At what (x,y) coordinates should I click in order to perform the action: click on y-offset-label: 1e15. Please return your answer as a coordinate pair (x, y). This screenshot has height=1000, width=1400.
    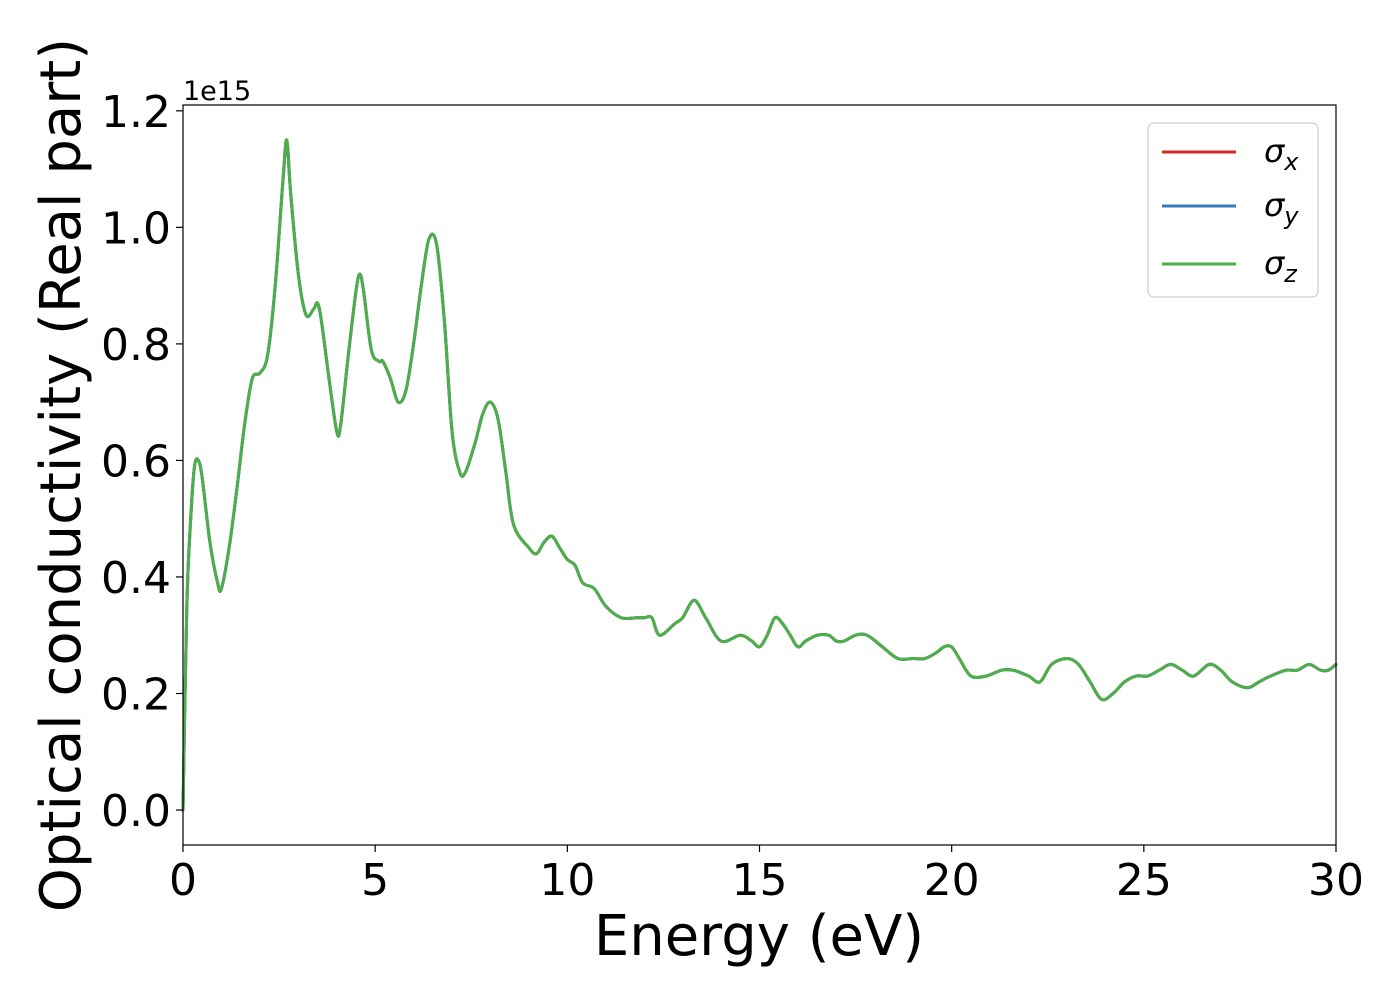
    Looking at the image, I should click on (217, 91).